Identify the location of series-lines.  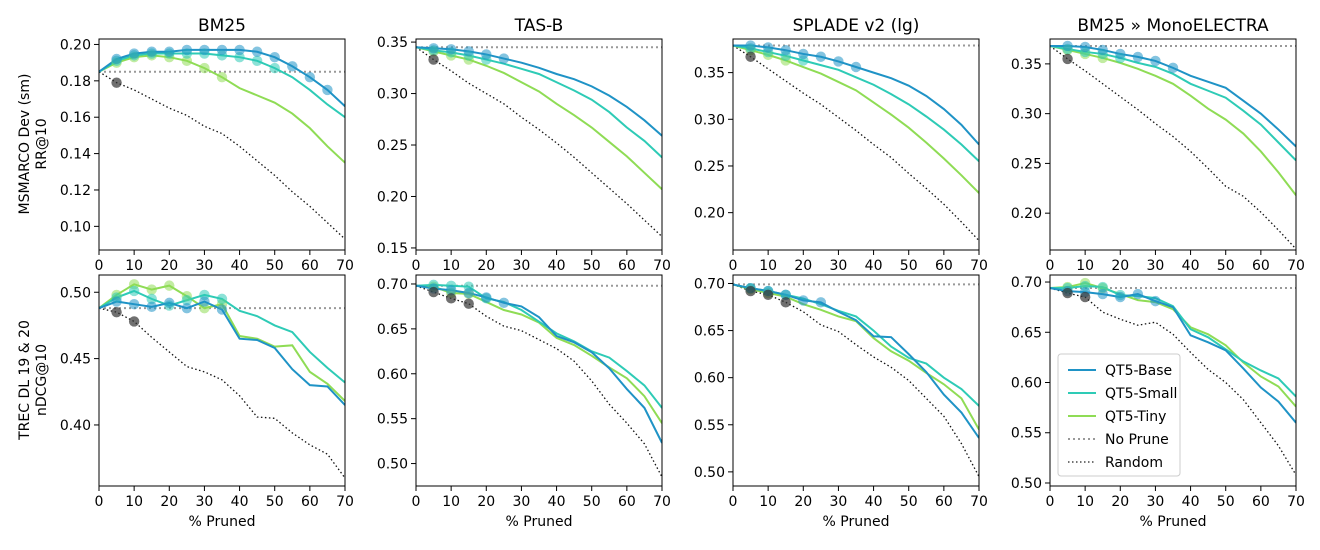
(856, 380).